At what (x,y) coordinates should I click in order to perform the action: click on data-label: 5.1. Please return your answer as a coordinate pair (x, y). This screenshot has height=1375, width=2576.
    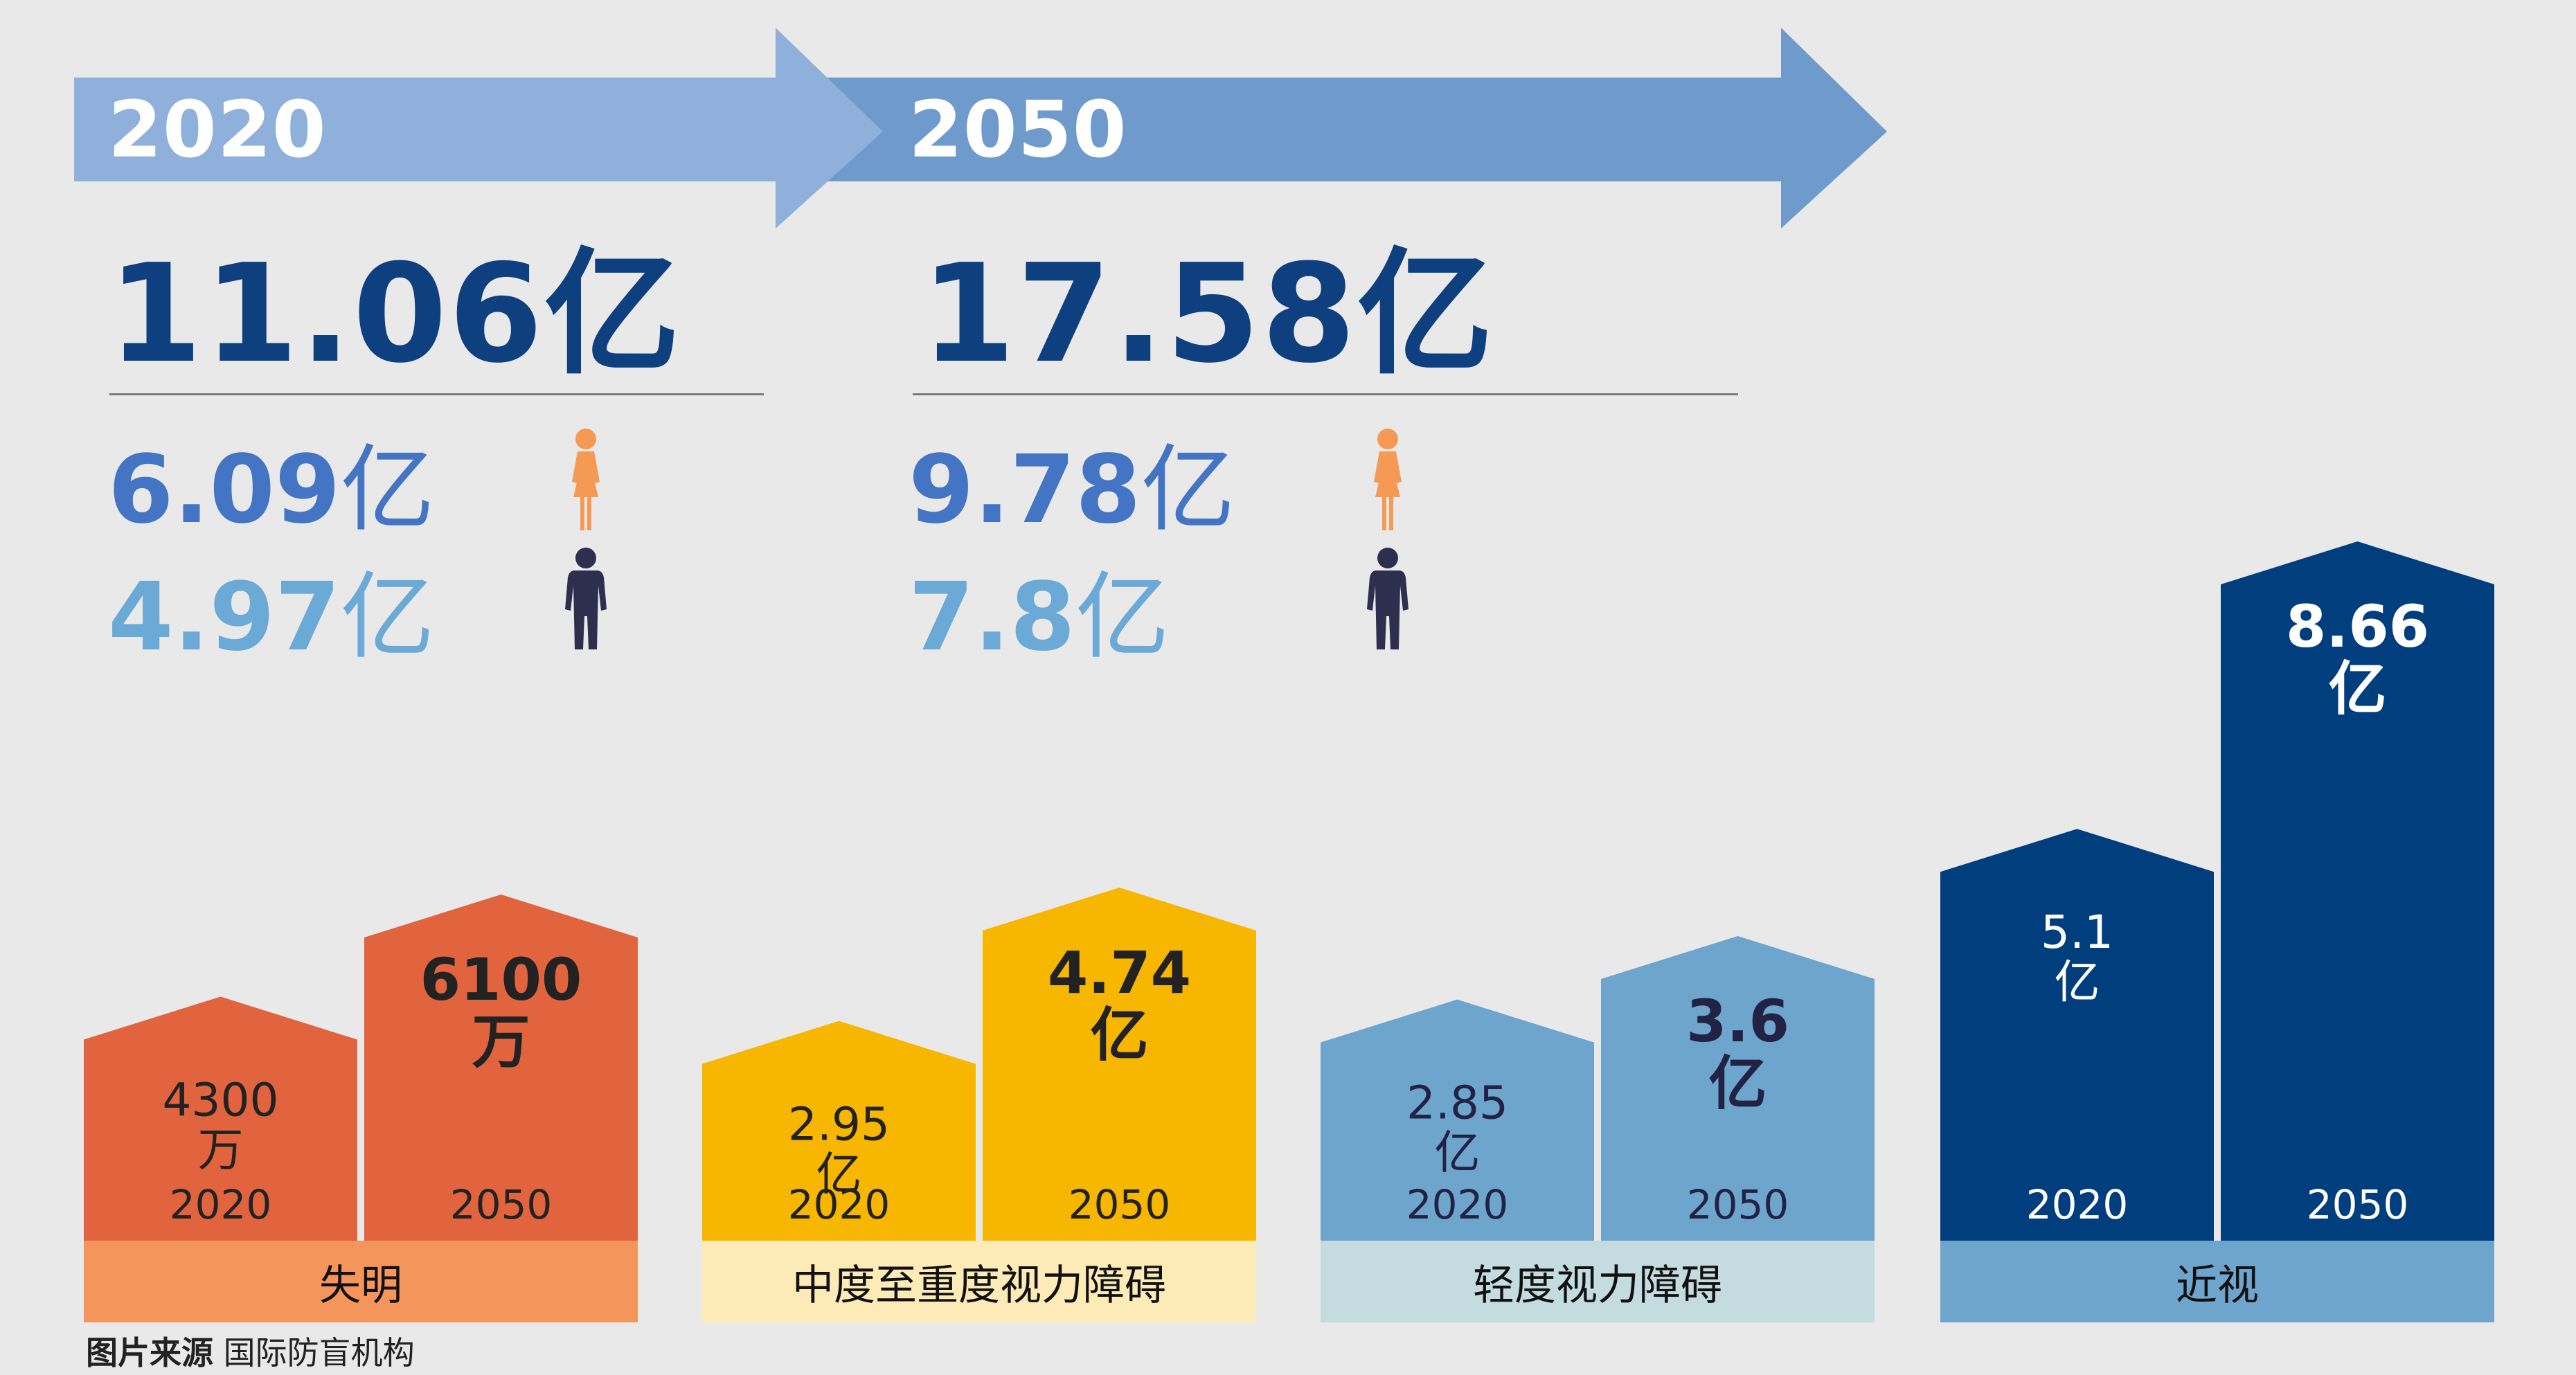
    Looking at the image, I should click on (2077, 932).